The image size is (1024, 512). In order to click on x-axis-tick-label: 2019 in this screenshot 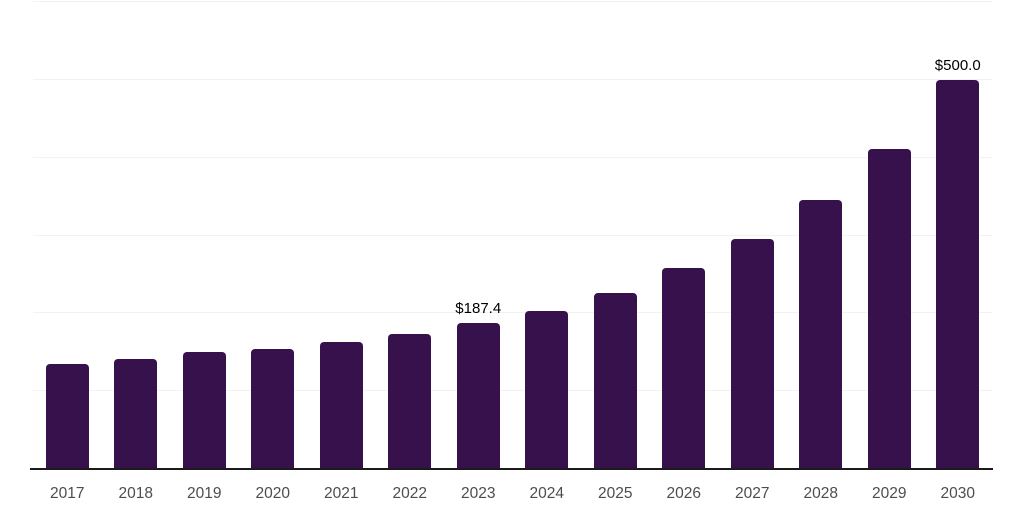, I will do `click(204, 493)`.